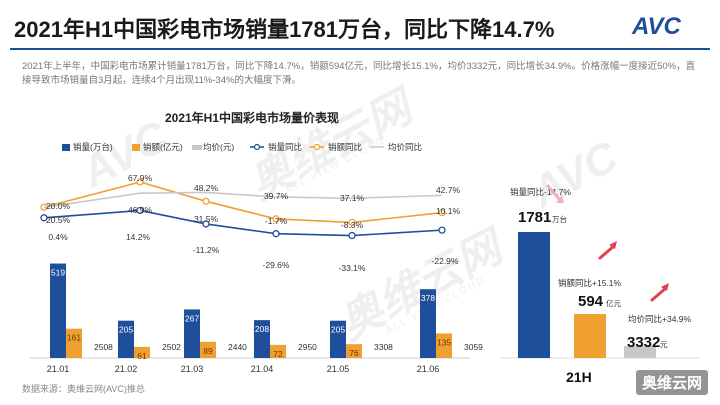  Describe the element at coordinates (590, 283) in the screenshot. I see `summary-annotation: 销额同比+15.1%` at that location.